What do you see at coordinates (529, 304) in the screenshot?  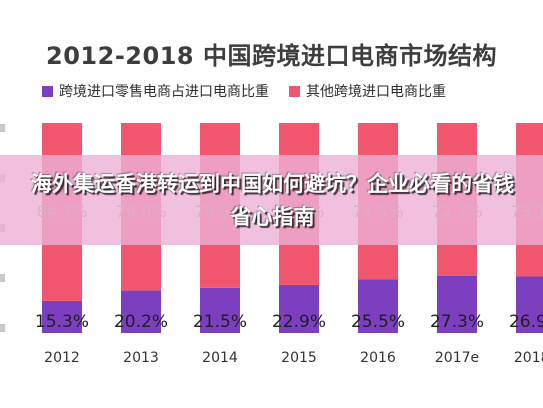 I see `bar-retail-2018e` at bounding box center [529, 304].